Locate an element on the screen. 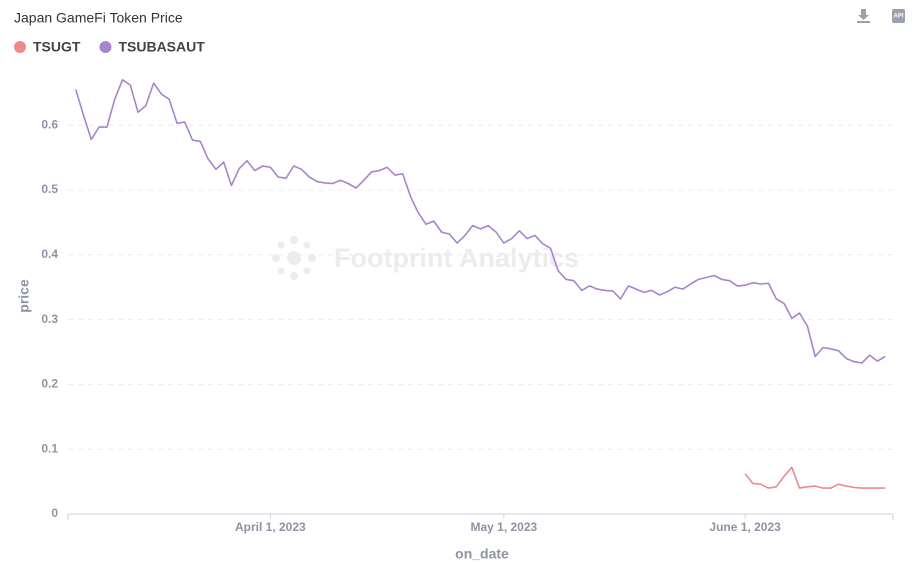  y-tick-label: 0.1 is located at coordinates (49, 448).